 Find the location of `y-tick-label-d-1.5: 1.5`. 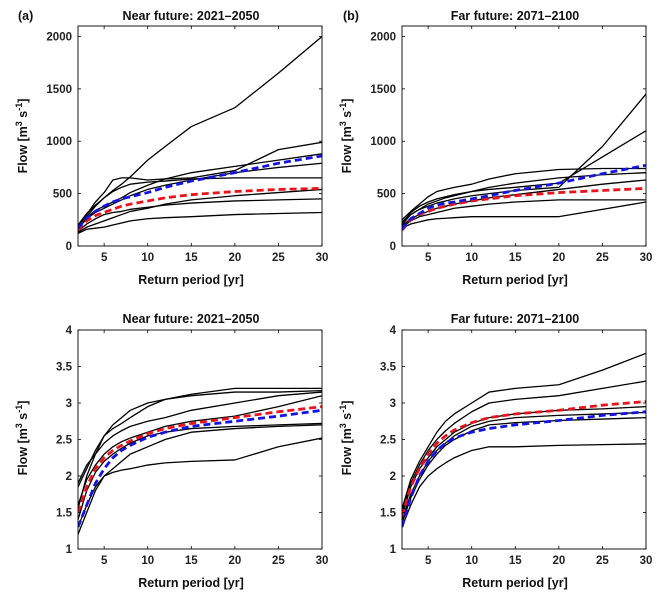

y-tick-label-d-1.5: 1.5 is located at coordinates (388, 514).